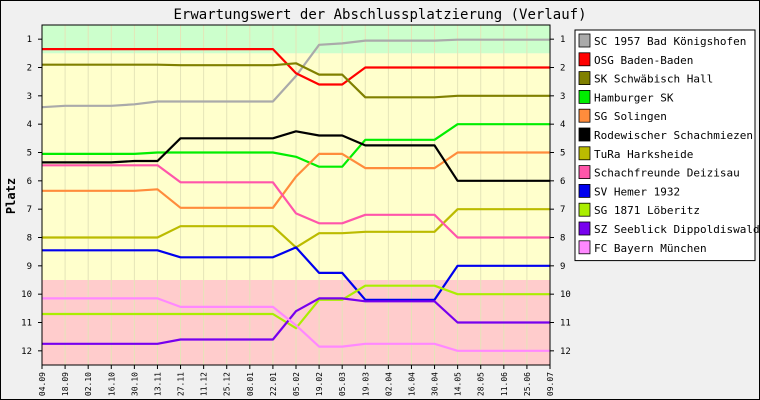 Image resolution: width=760 pixels, height=400 pixels. What do you see at coordinates (647, 210) in the screenshot?
I see `legend-entry-9: SG 1871 Löberitz` at bounding box center [647, 210].